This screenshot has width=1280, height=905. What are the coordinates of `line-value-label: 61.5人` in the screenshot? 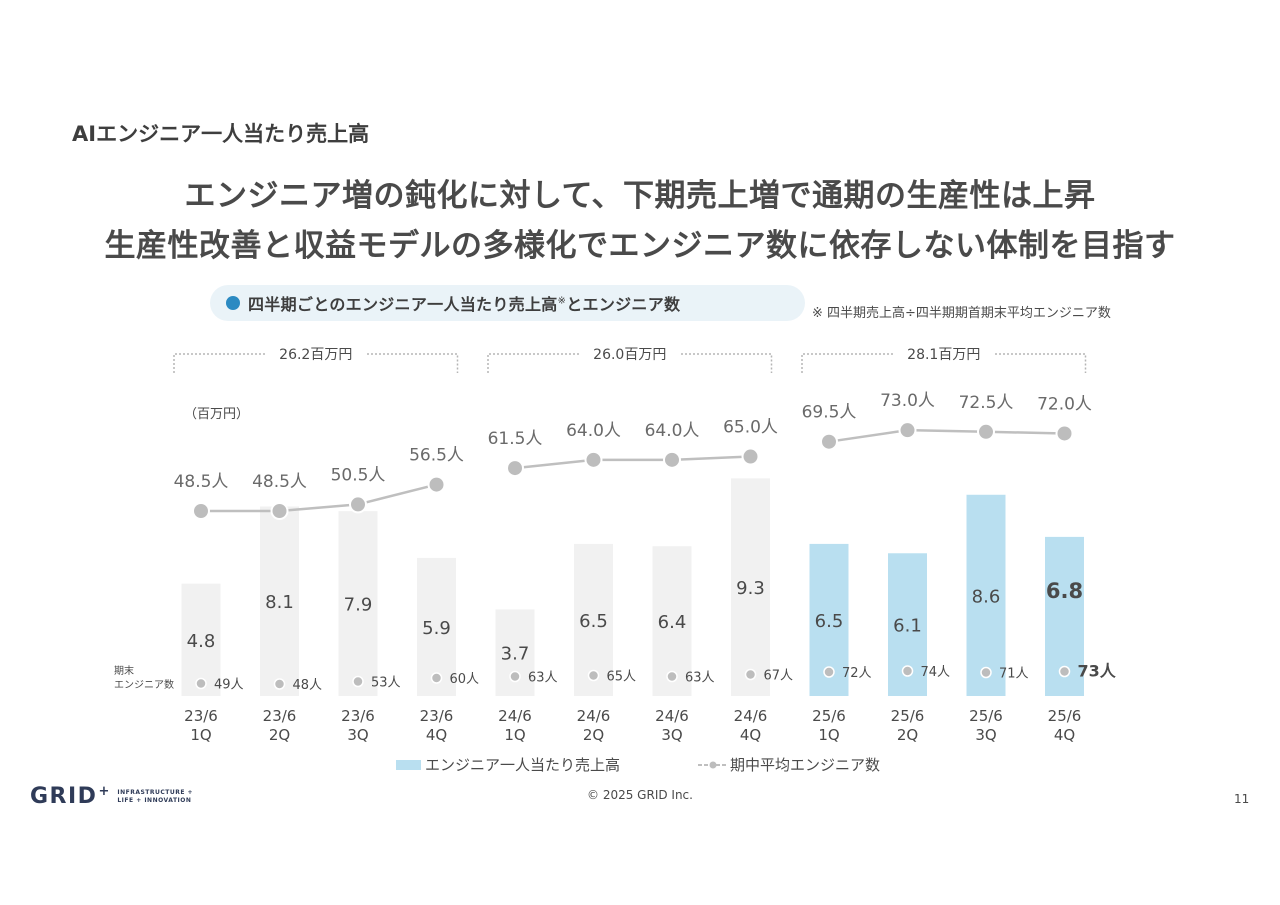 It's located at (515, 439).